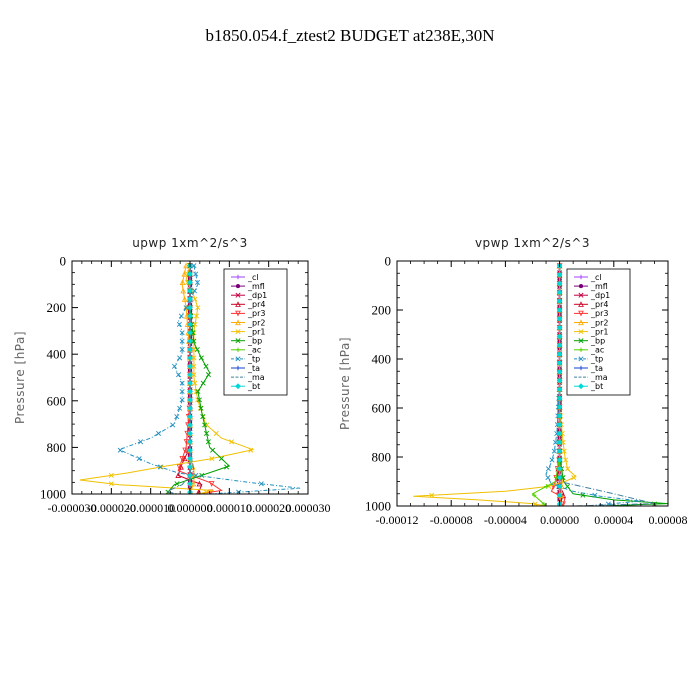  I want to click on legend-label-pr3: _pr3, so click(599, 313).